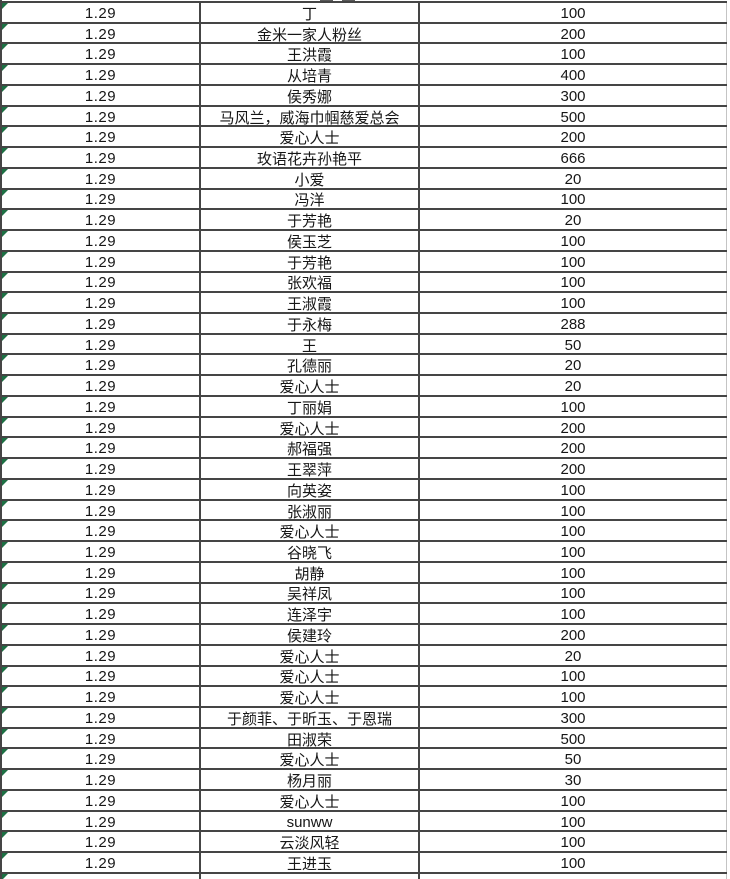 Image resolution: width=730 pixels, height=879 pixels. I want to click on name-cell: 张淑丽, so click(310, 510).